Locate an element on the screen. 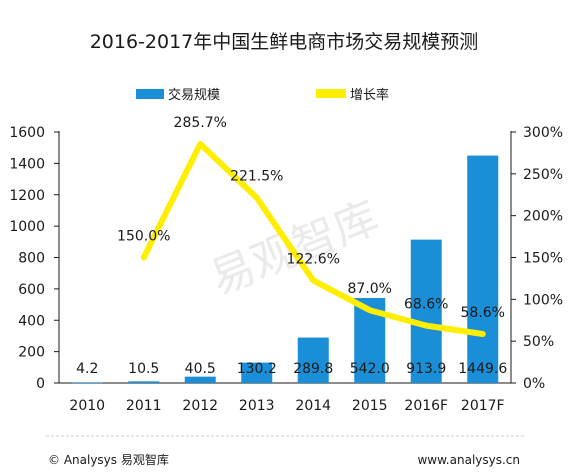 The width and height of the screenshot is (569, 476). y-tick-label-right: 200% is located at coordinates (543, 217).